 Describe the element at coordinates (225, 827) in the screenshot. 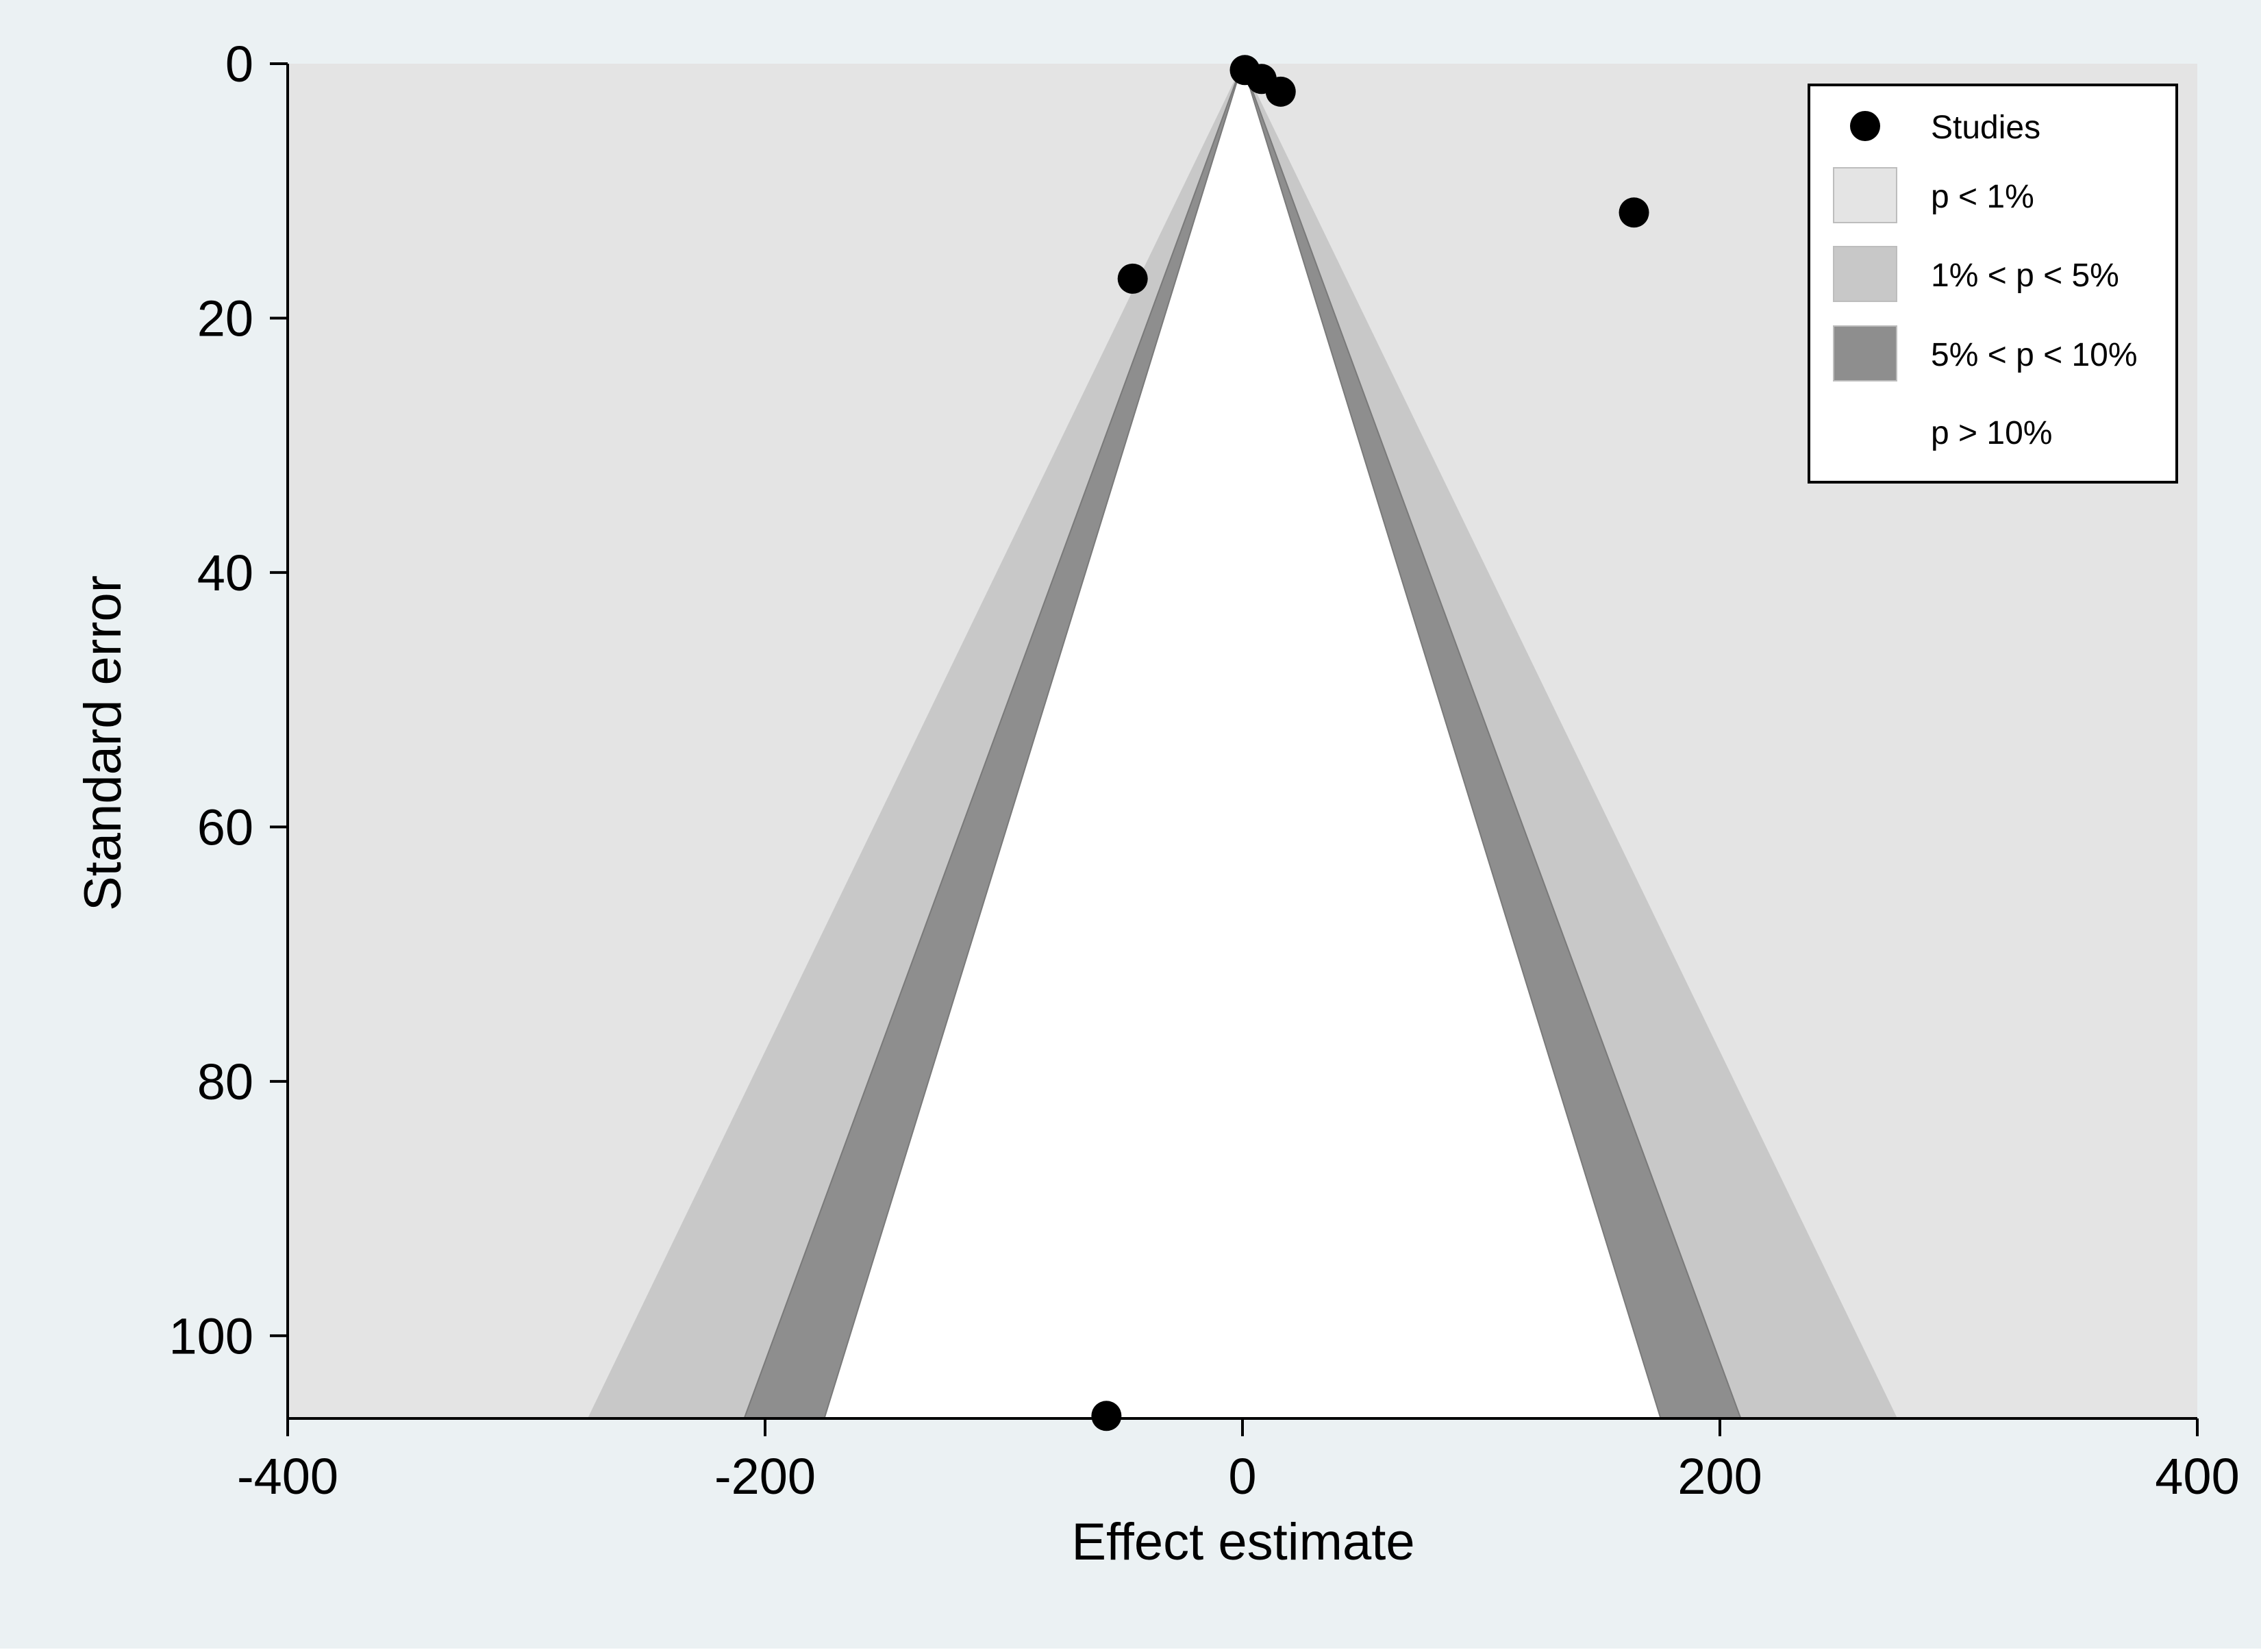

I see `y-tick-label: 60` at that location.